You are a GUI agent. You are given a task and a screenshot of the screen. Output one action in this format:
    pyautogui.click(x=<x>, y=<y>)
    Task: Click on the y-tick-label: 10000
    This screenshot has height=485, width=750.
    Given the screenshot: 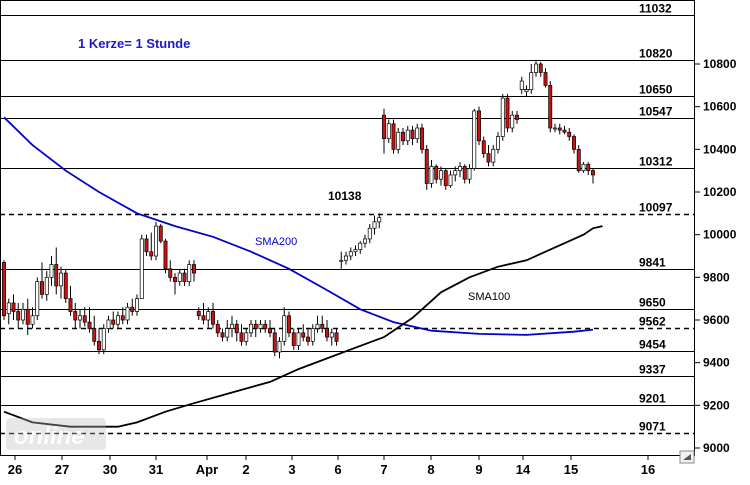 What is the action you would take?
    pyautogui.click(x=720, y=235)
    